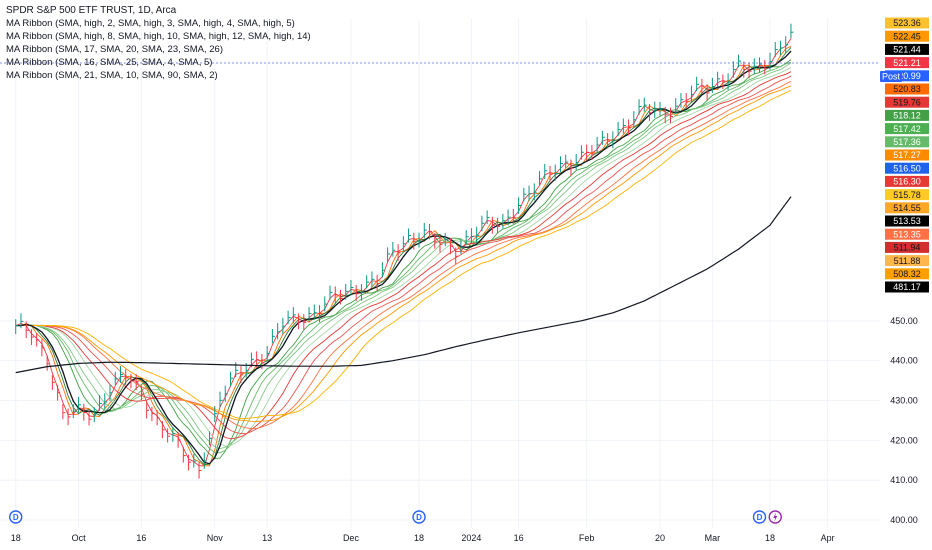 Image resolution: width=932 pixels, height=550 pixels. I want to click on price-badge: 523.36, so click(907, 23).